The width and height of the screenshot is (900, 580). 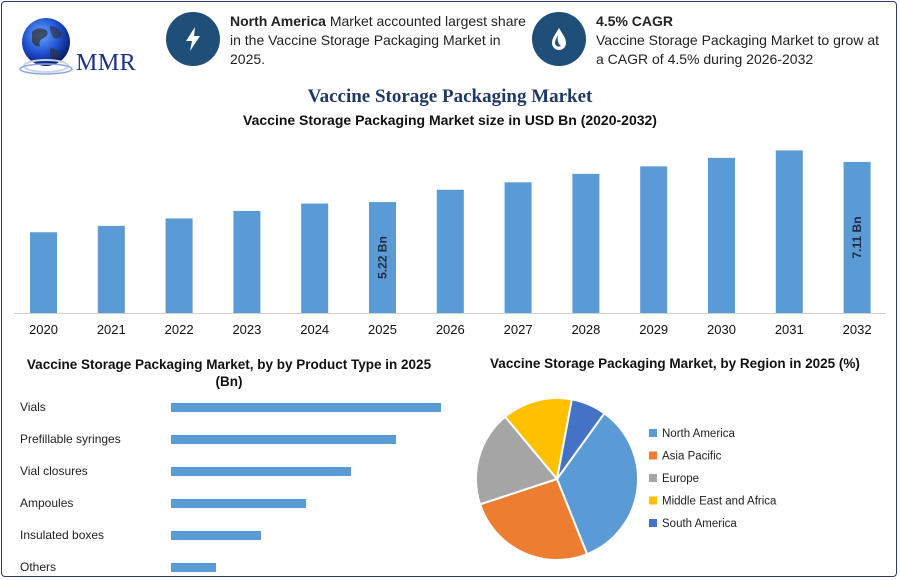 What do you see at coordinates (247, 262) in the screenshot?
I see `bar-2023` at bounding box center [247, 262].